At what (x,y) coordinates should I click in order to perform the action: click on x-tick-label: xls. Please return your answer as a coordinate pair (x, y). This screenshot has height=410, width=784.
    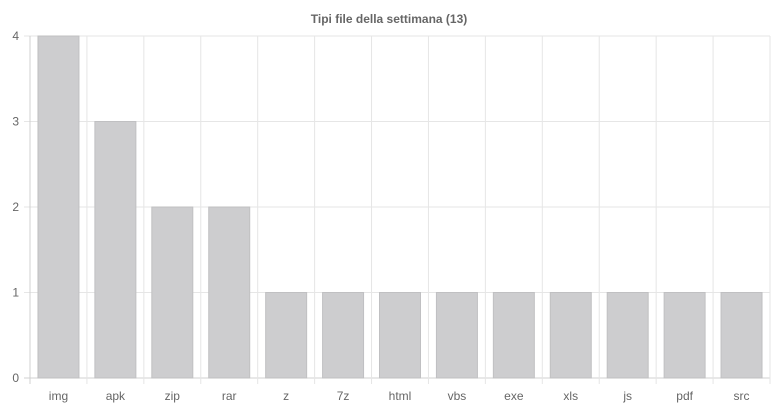
    Looking at the image, I should click on (570, 396).